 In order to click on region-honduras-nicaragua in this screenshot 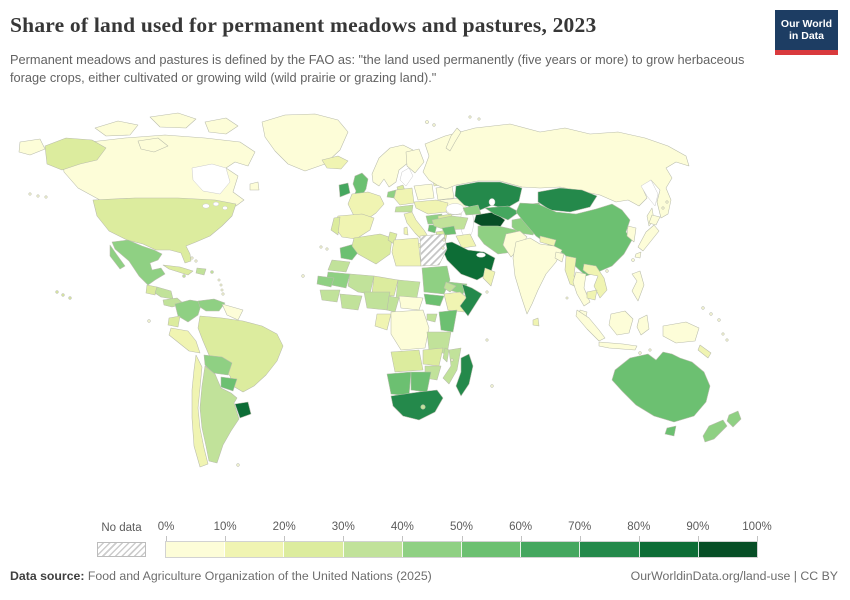, I will do `click(164, 293)`.